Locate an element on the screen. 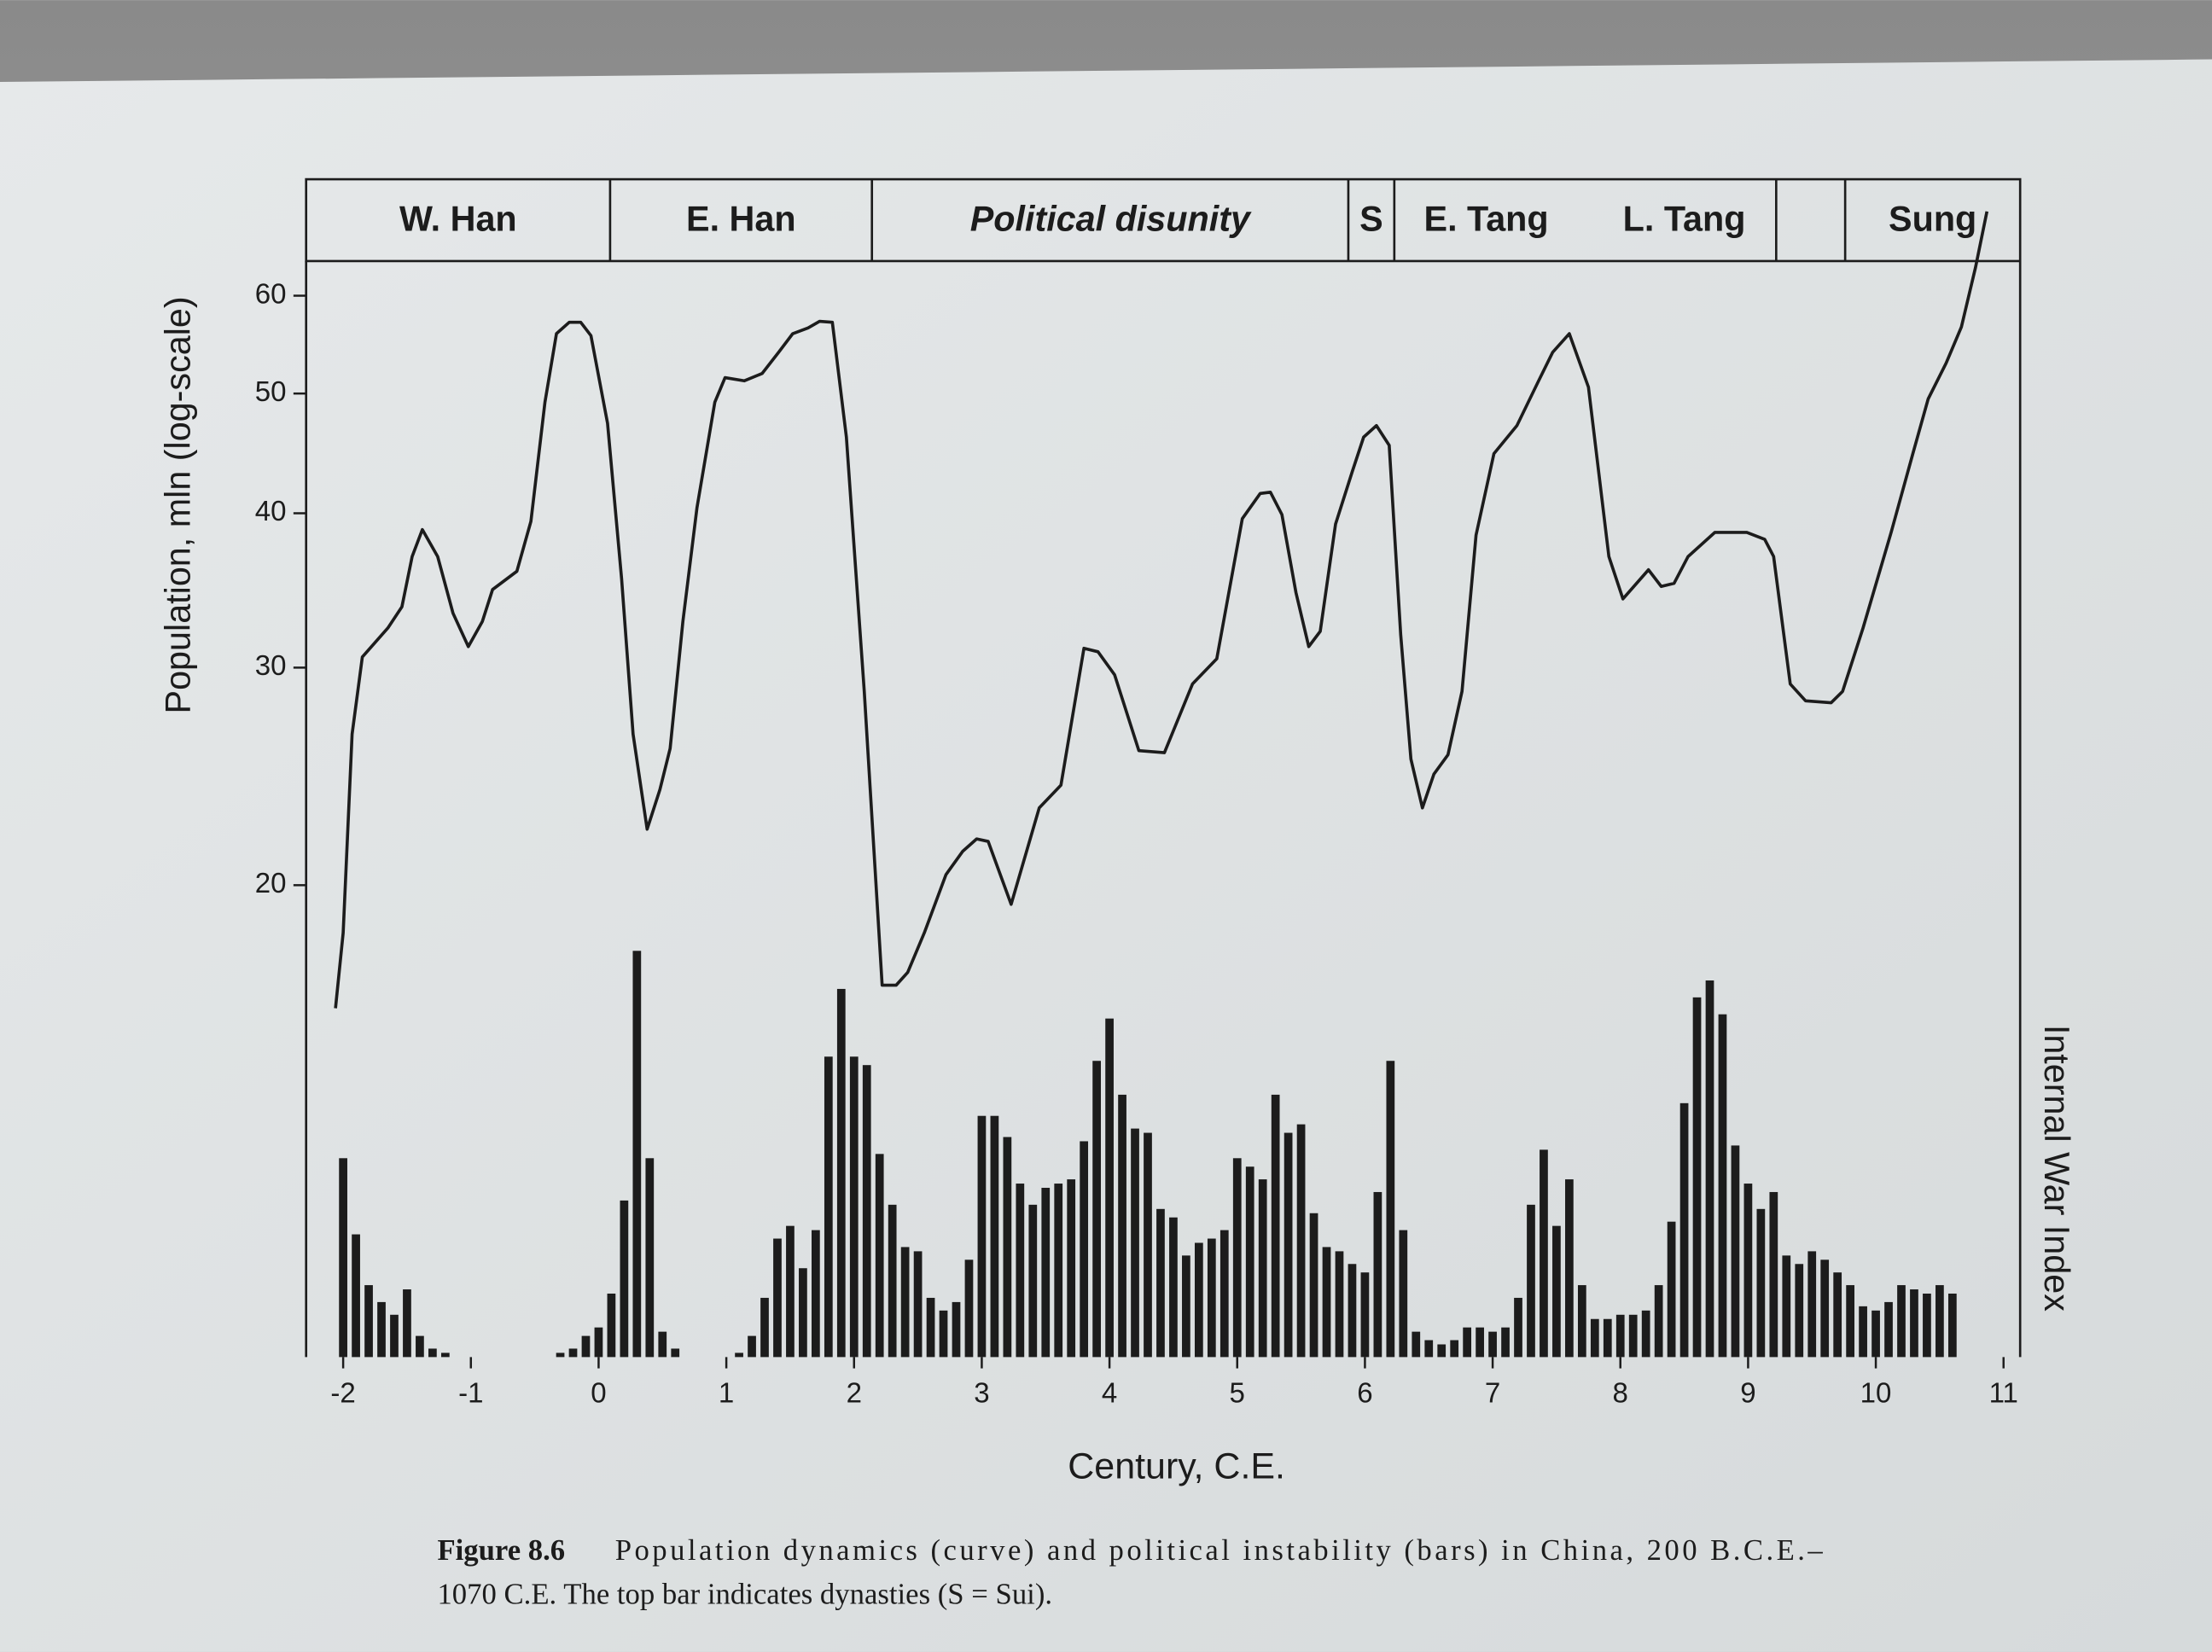 This screenshot has width=2212, height=1652. y-tick-label: 60 is located at coordinates (271, 294).